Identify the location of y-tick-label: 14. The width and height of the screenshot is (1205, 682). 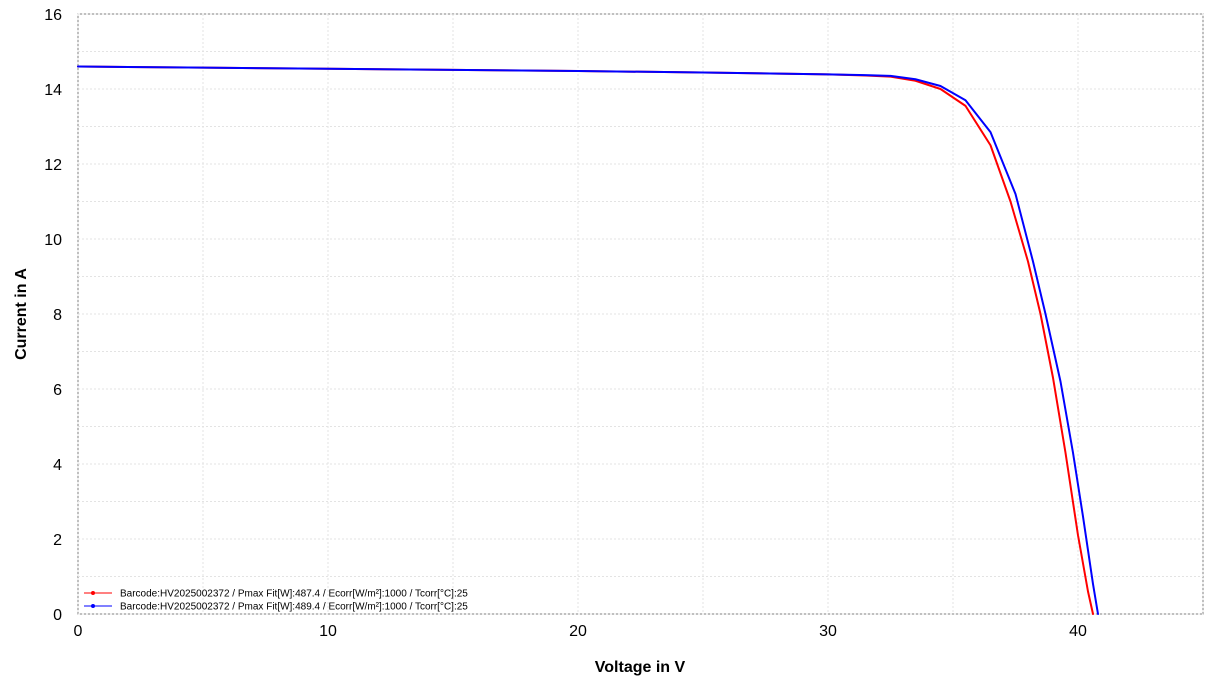
(53, 90).